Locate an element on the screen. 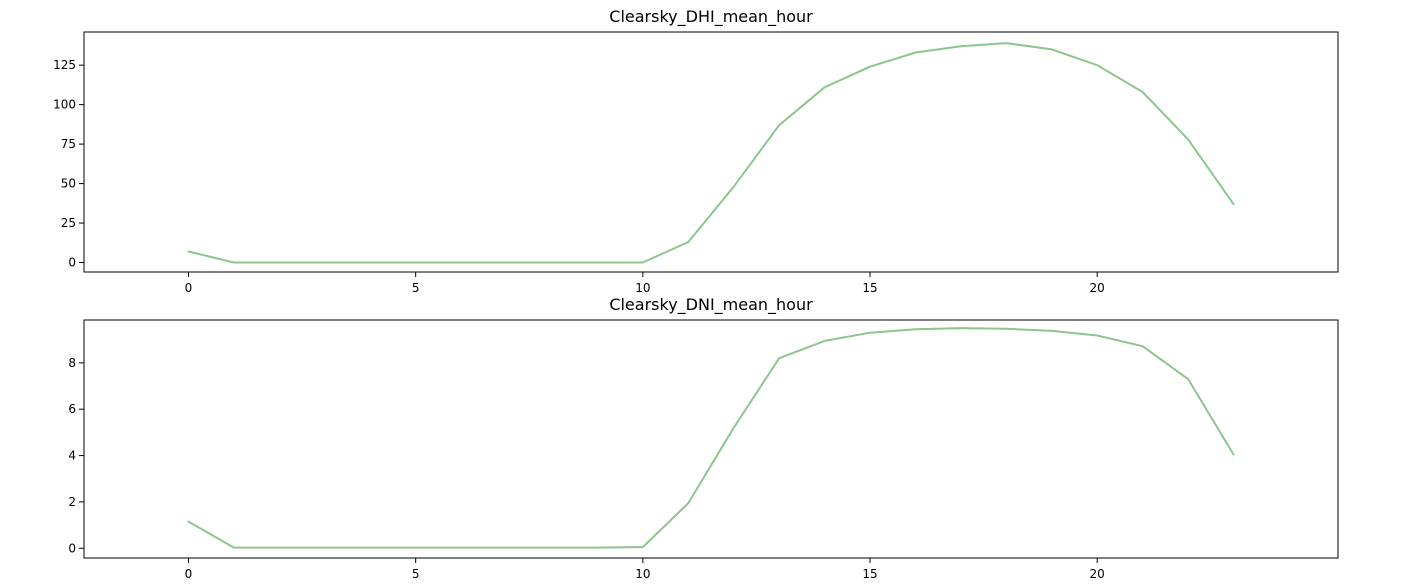 The height and width of the screenshot is (586, 1417). y-tick-label-dni: 0 is located at coordinates (72, 548).